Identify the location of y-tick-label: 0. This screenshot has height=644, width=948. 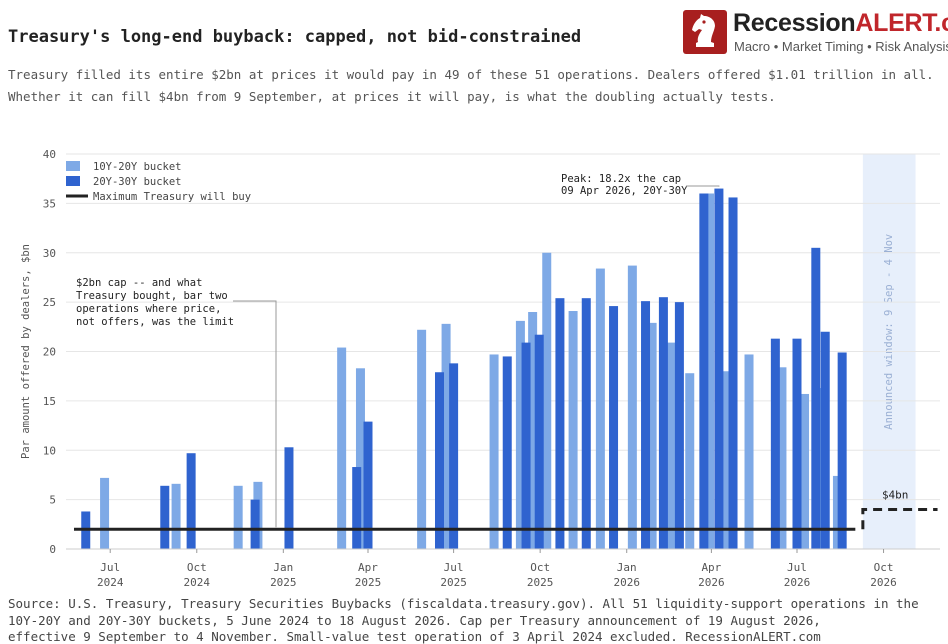
(52, 549).